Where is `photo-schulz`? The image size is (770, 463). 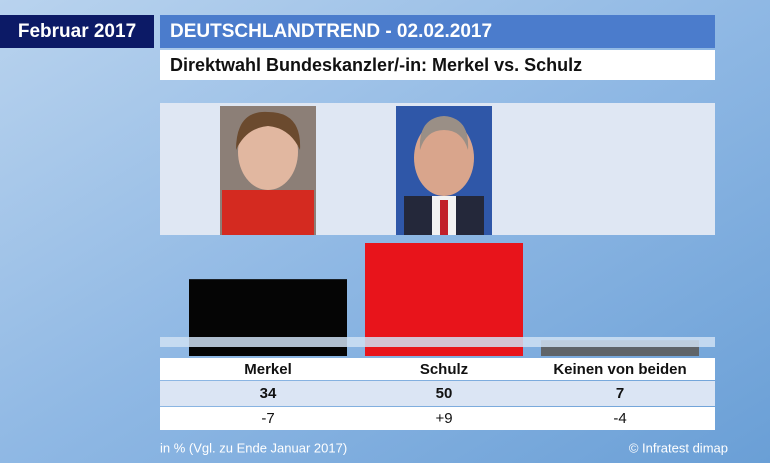 photo-schulz is located at coordinates (444, 170).